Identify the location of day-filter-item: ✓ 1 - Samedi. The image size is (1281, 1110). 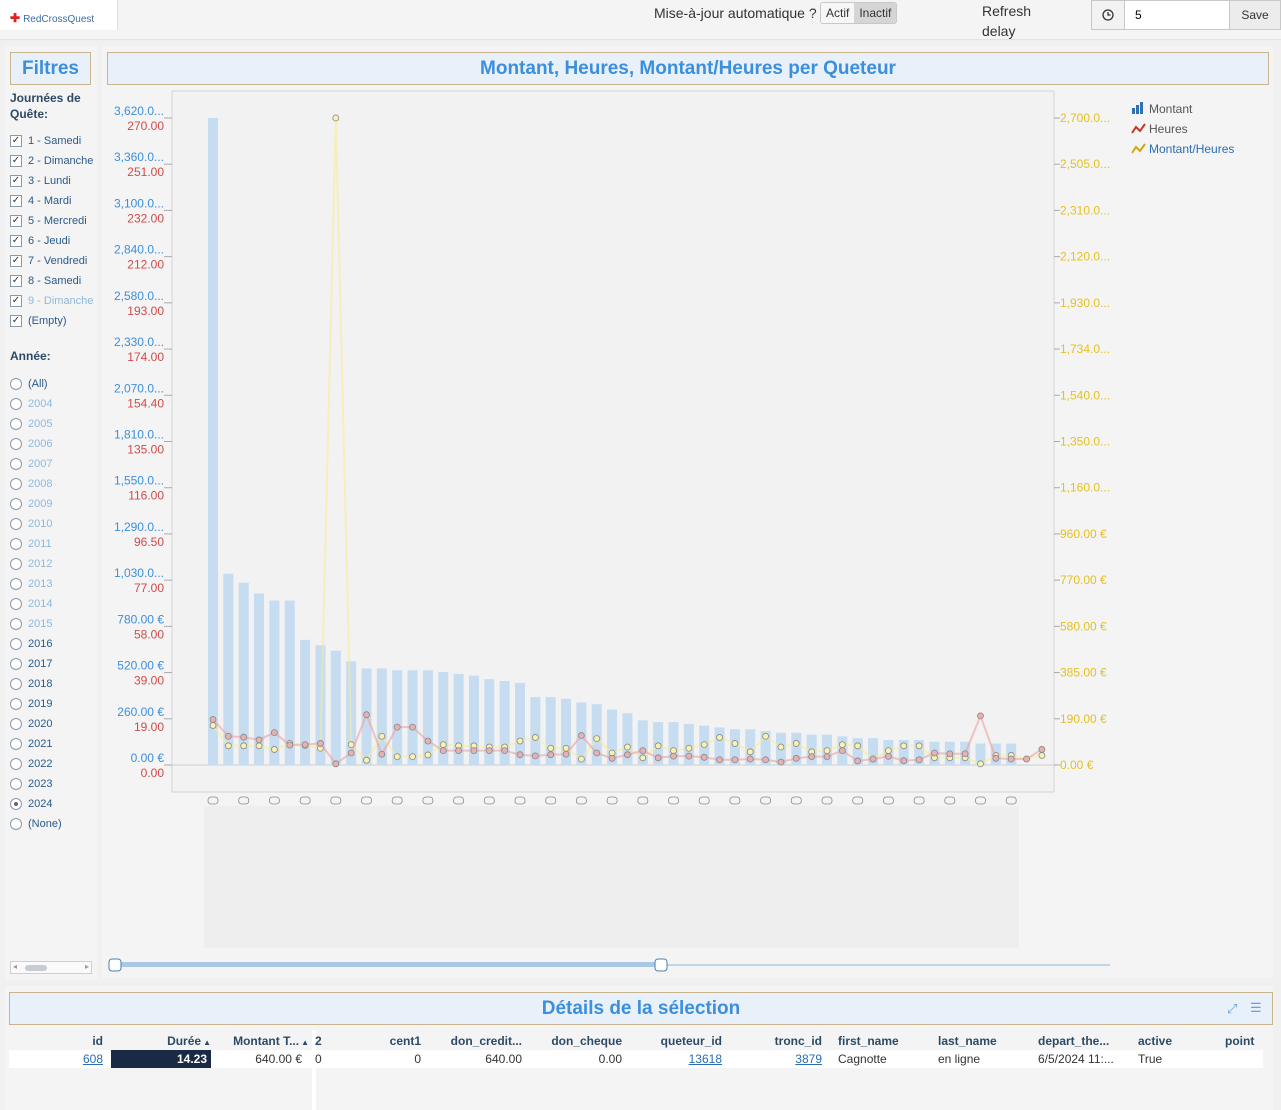
(45, 141).